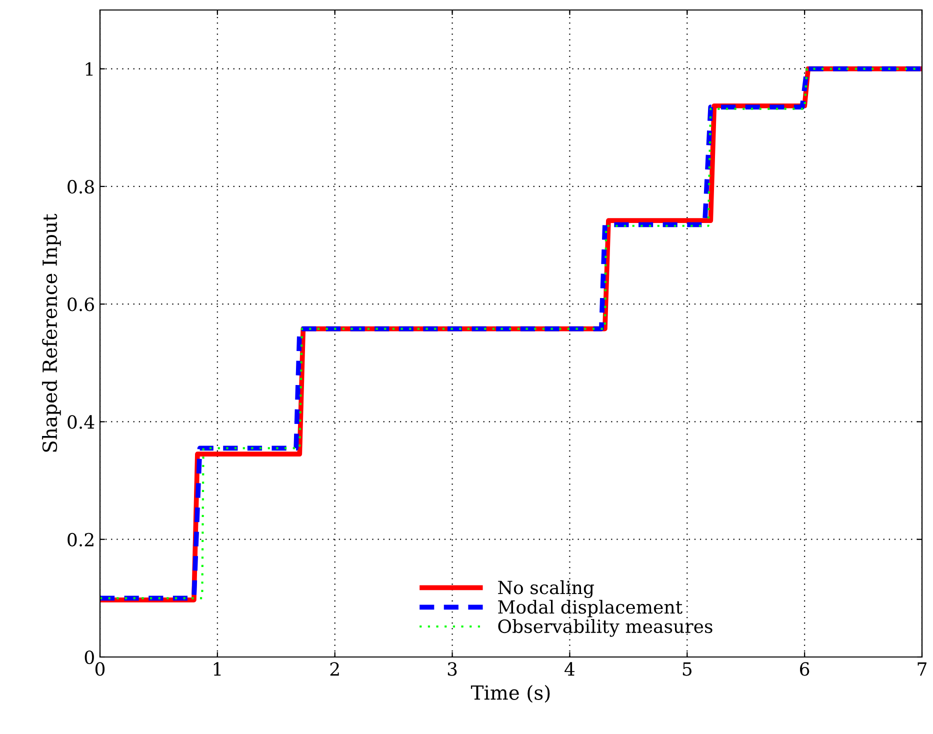 The width and height of the screenshot is (933, 734). I want to click on x-tick-label: 0, so click(100, 669).